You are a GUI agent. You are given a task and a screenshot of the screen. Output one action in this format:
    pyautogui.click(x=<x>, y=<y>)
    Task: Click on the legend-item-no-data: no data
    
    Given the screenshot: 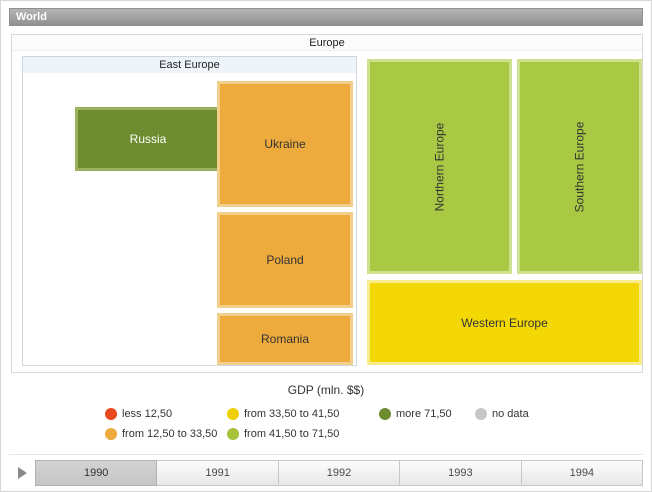 What is the action you would take?
    pyautogui.click(x=511, y=414)
    